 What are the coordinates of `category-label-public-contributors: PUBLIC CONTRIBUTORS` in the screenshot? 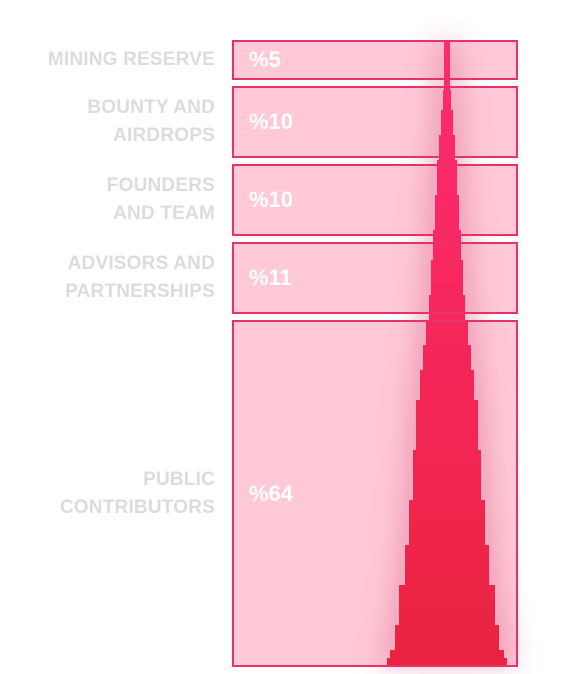 It's located at (137, 493).